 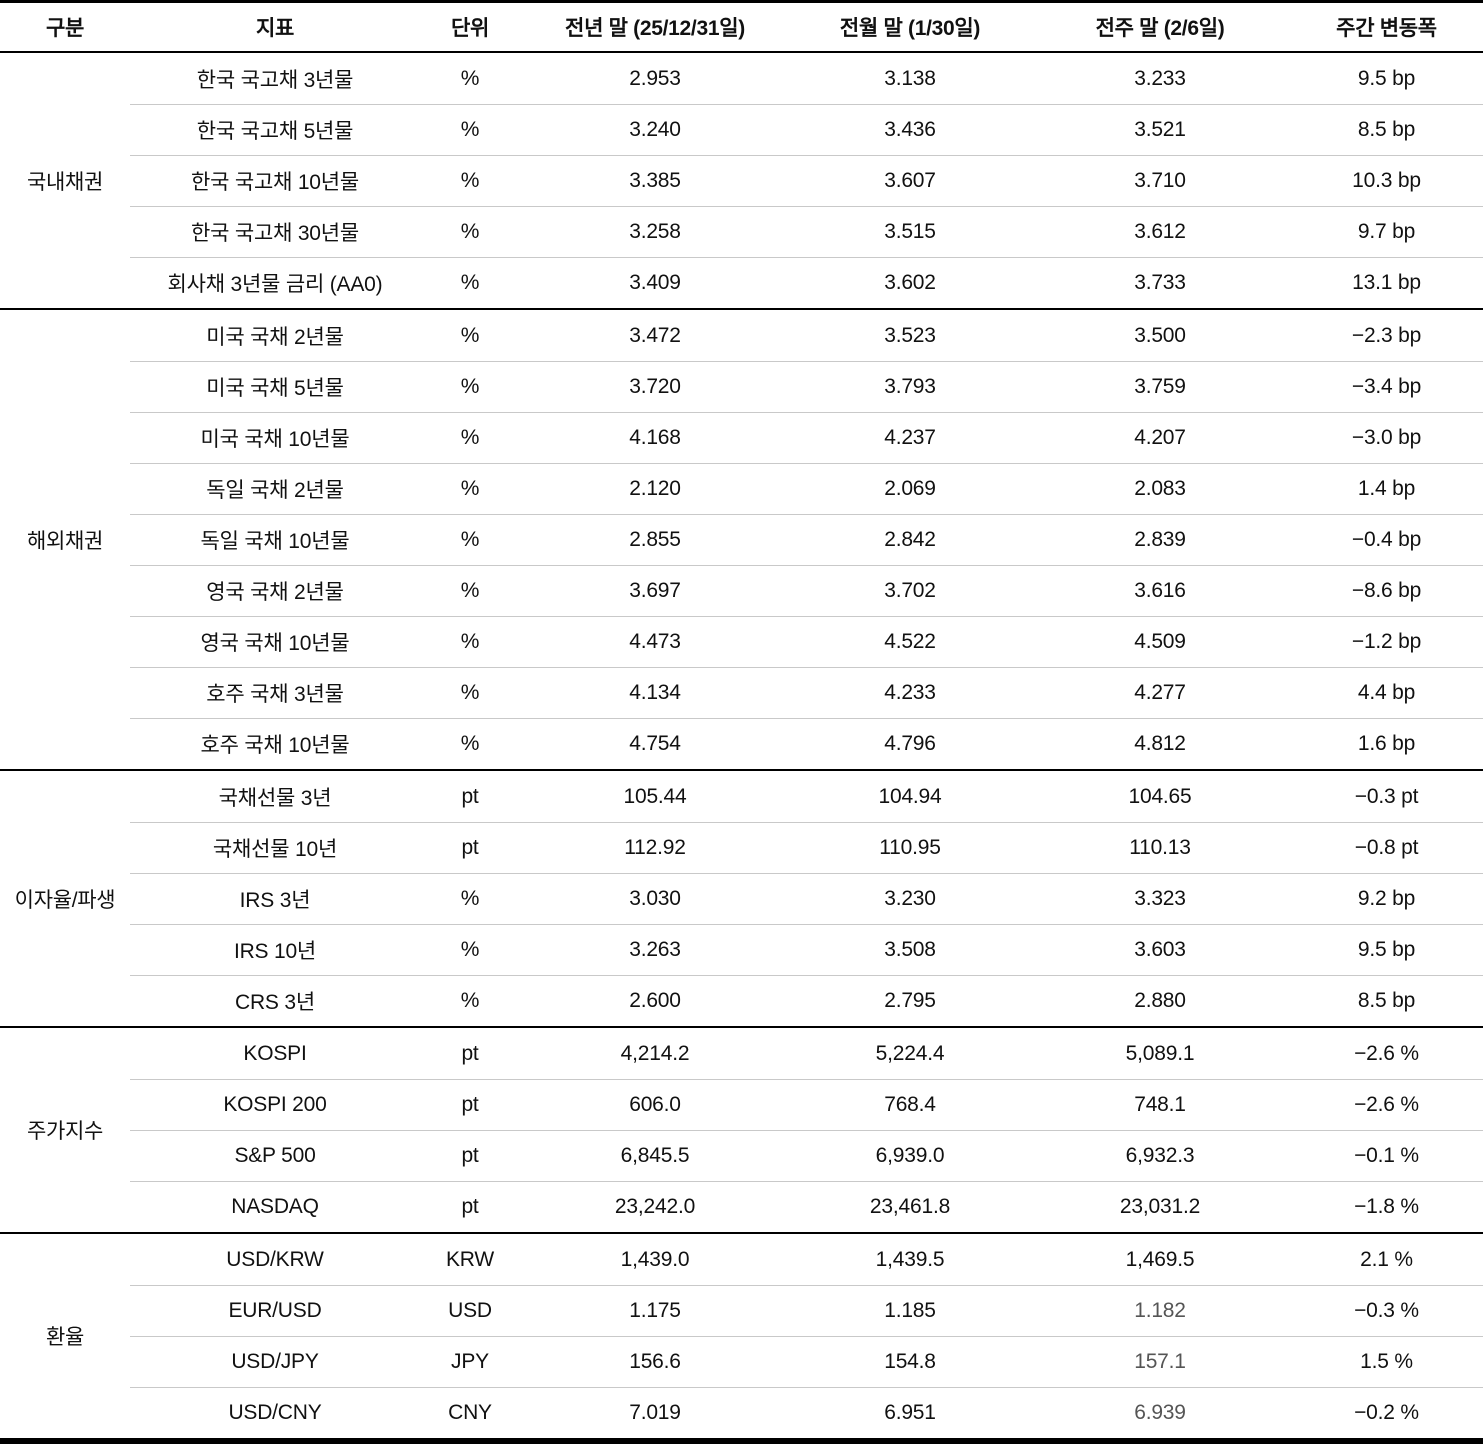 What do you see at coordinates (910, 641) in the screenshot?
I see `prev-month-end-cell: 4.522` at bounding box center [910, 641].